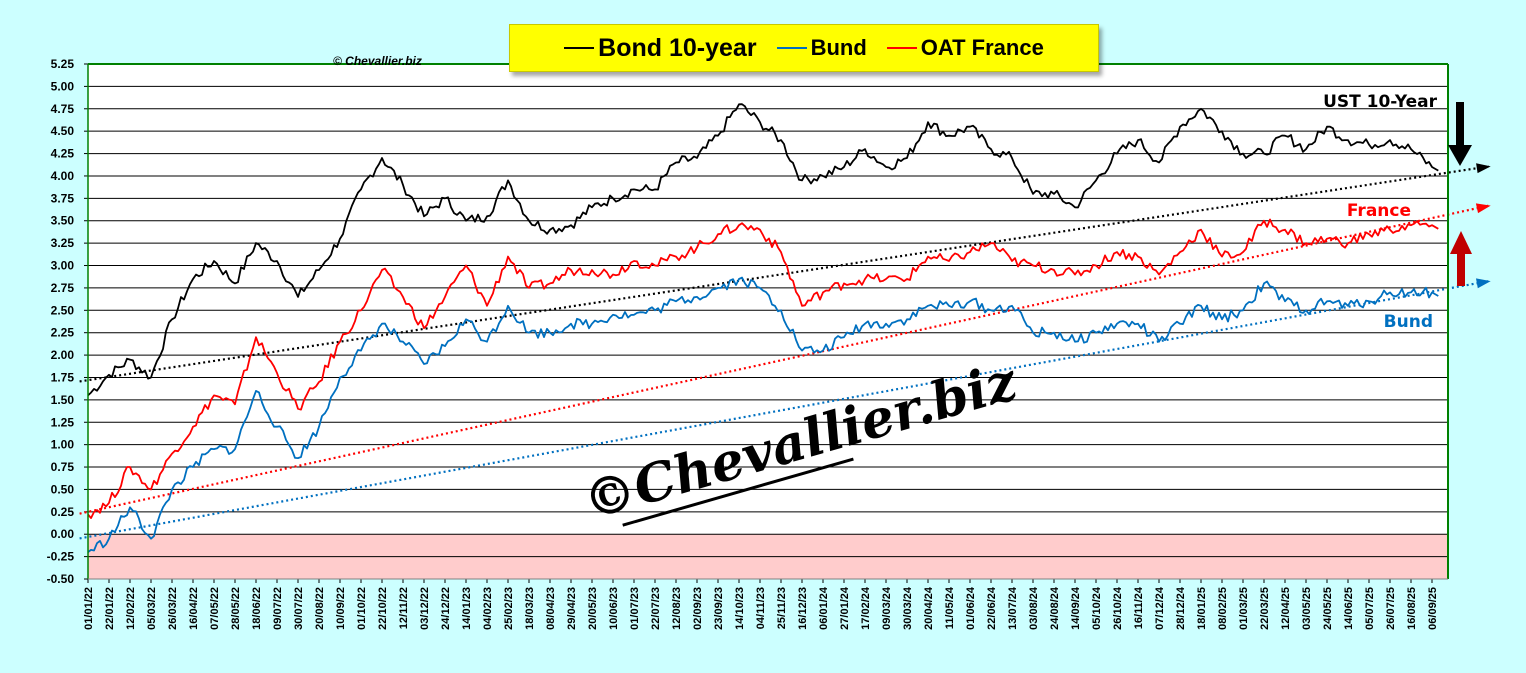  Describe the element at coordinates (63, 288) in the screenshot. I see `y-tick-label: 2.75` at that location.